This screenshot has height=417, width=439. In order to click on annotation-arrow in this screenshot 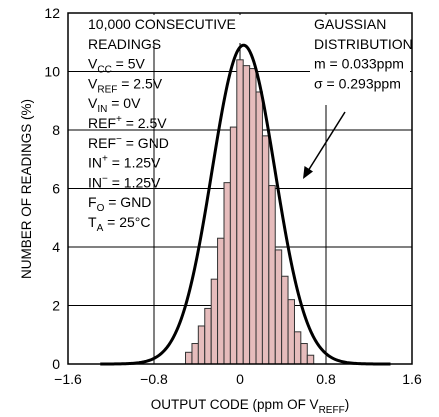, I will do `click(324, 145)`.